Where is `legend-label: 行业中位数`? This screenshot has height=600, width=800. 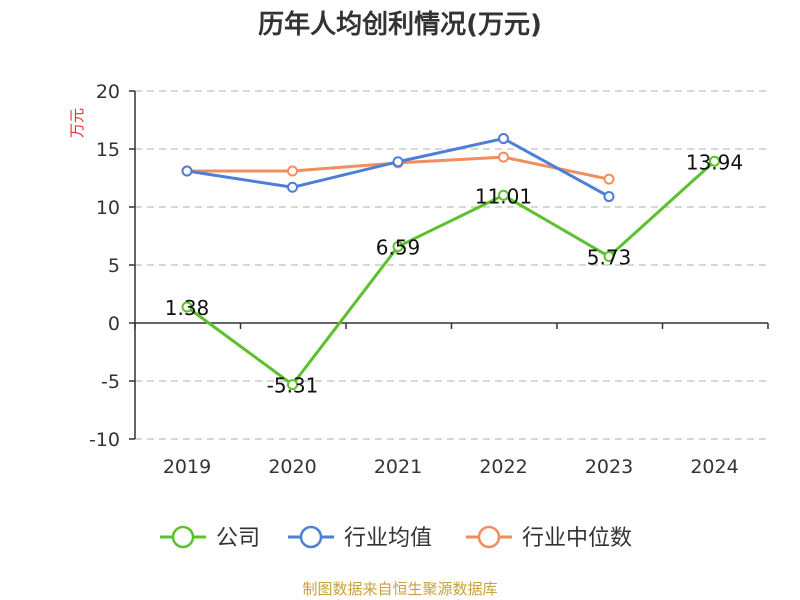
legend-label: 行业中位数 is located at coordinates (577, 538).